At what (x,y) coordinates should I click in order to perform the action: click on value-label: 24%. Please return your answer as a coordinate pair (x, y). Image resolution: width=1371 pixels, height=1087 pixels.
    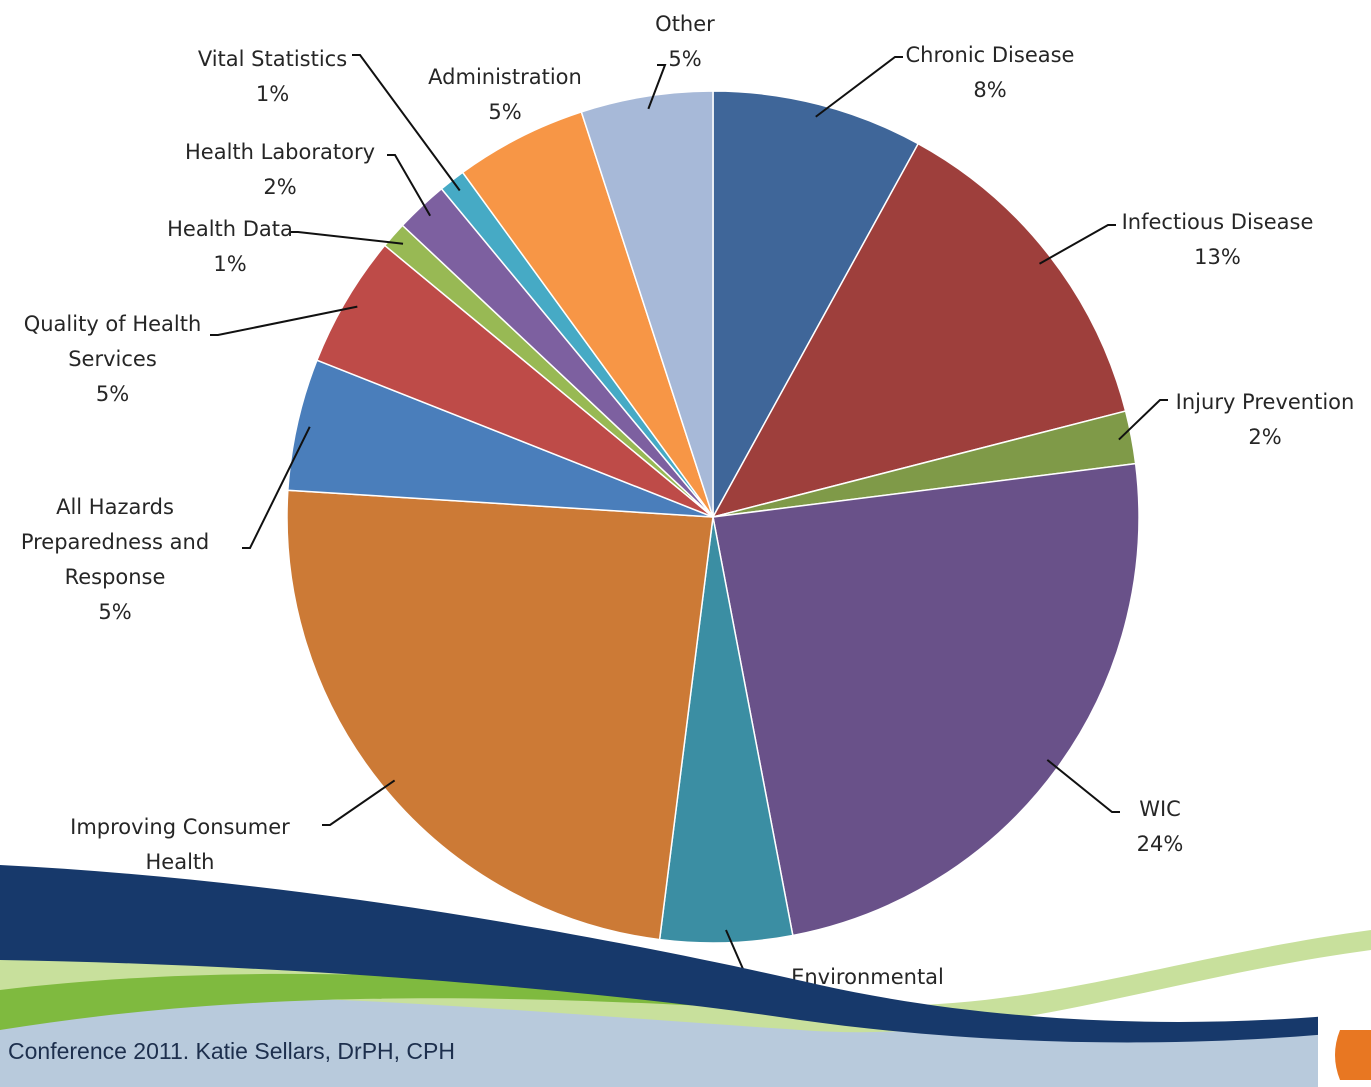
    Looking at the image, I should click on (1160, 844).